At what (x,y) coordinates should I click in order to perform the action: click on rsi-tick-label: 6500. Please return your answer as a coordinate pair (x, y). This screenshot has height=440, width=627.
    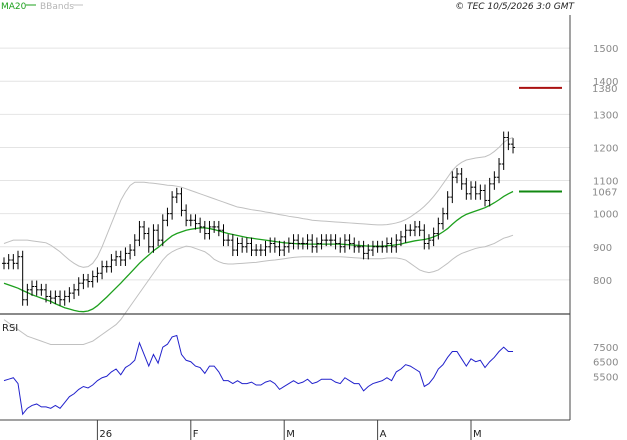
    Looking at the image, I should click on (605, 363).